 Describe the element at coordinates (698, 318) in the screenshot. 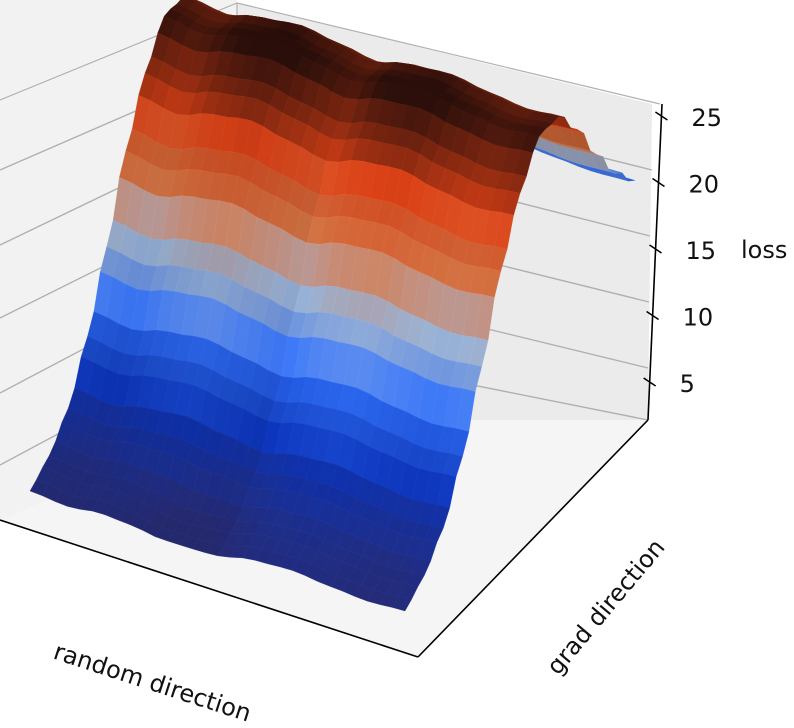

I see `z-tick-label: 10` at that location.